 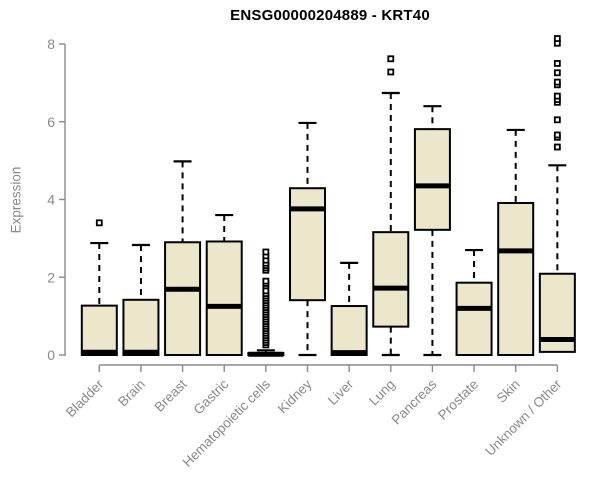 What do you see at coordinates (295, 396) in the screenshot?
I see `x-category-label: Kidney` at bounding box center [295, 396].